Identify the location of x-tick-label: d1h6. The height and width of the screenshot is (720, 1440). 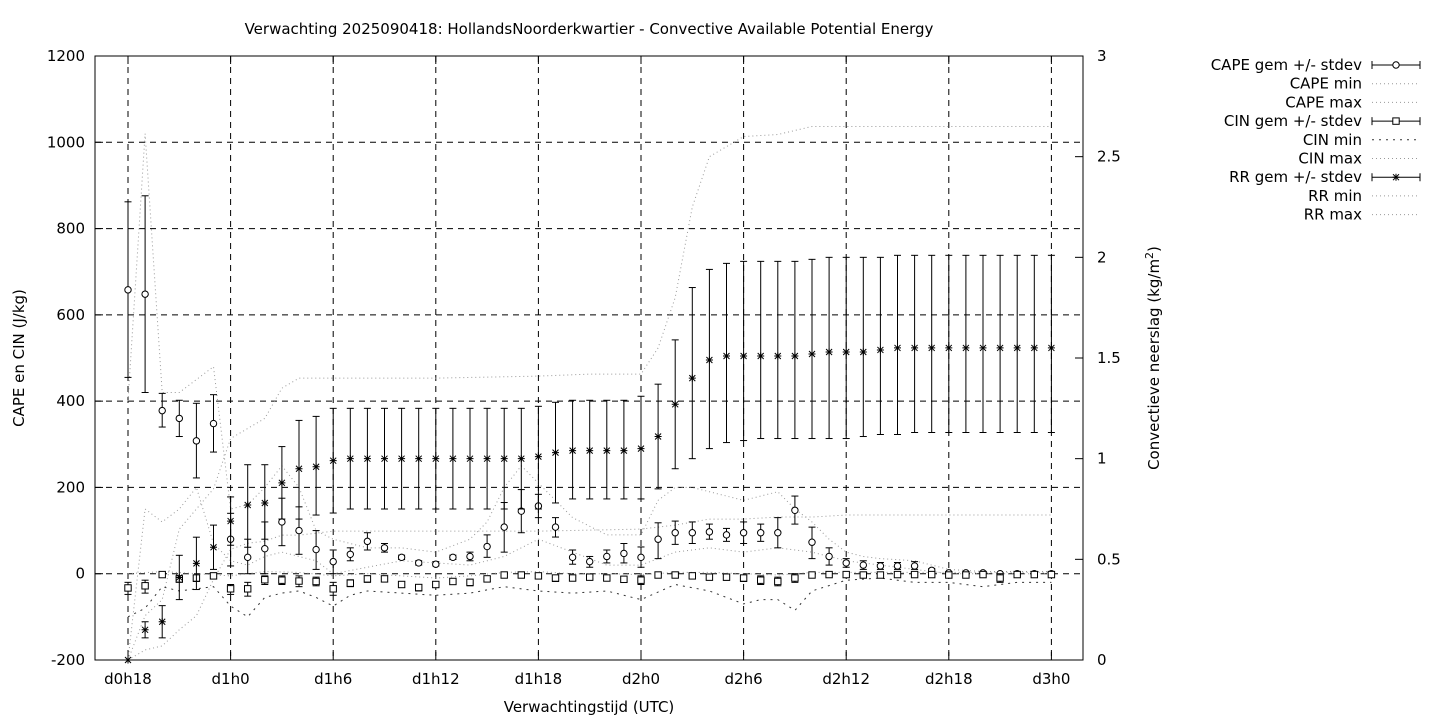
(333, 679).